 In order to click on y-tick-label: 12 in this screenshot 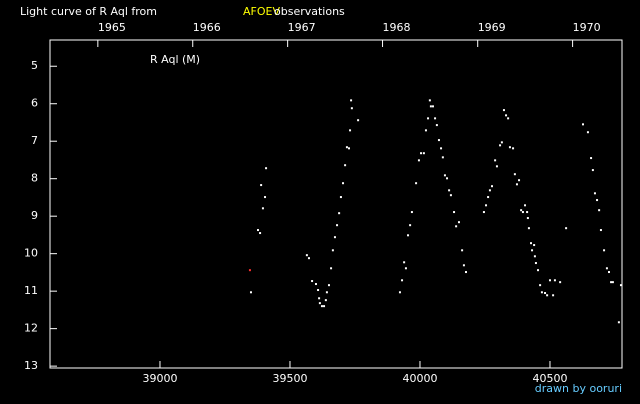, I will do `click(31, 328)`.